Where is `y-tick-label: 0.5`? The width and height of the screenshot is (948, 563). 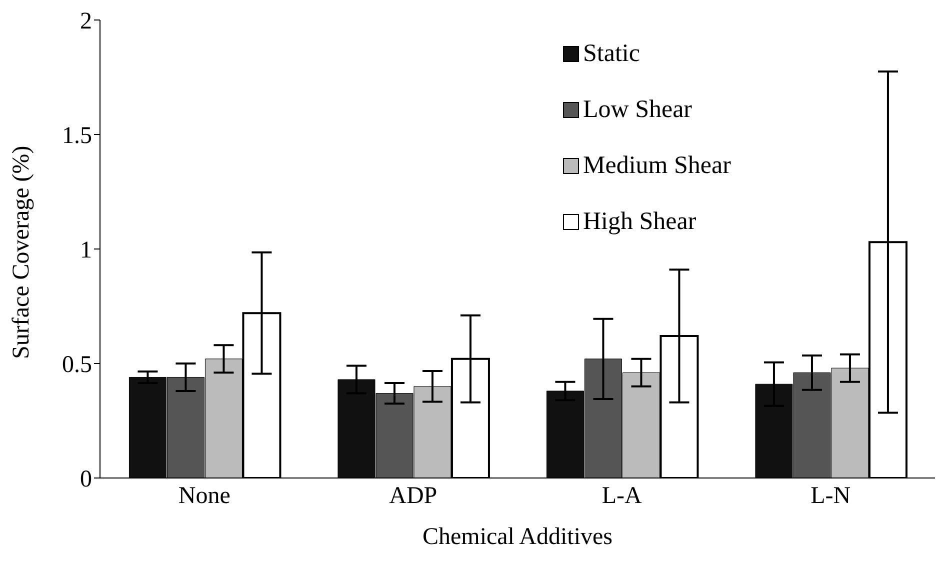
y-tick-label: 0.5 is located at coordinates (77, 365).